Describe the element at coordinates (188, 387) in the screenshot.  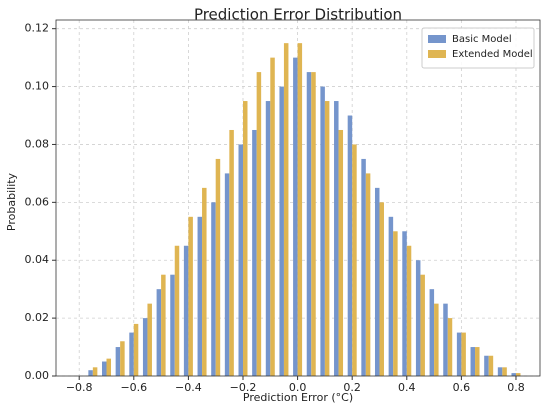
I see `x-tick-label: −0.4` at that location.